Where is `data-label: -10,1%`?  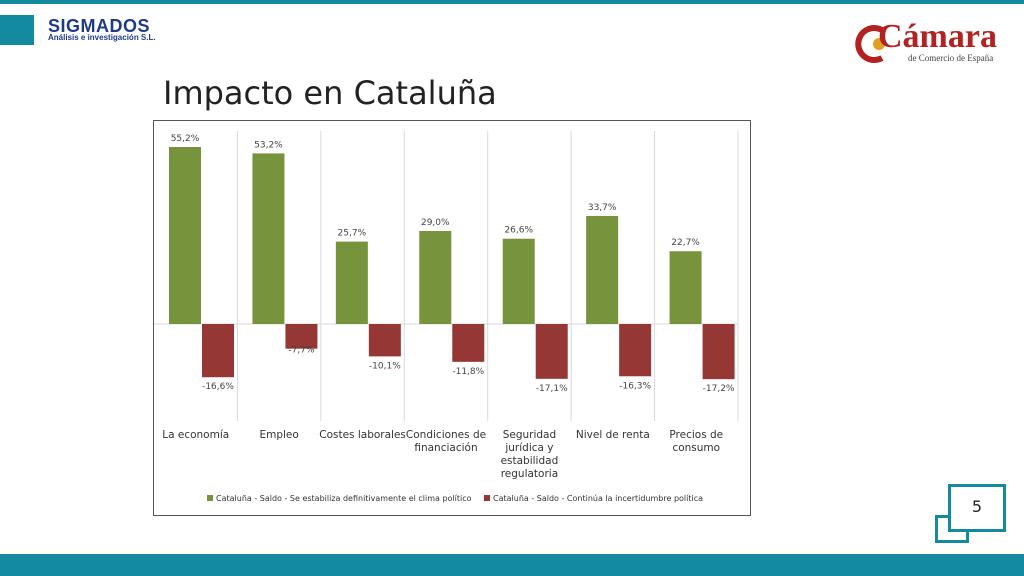
data-label: -10,1% is located at coordinates (385, 366).